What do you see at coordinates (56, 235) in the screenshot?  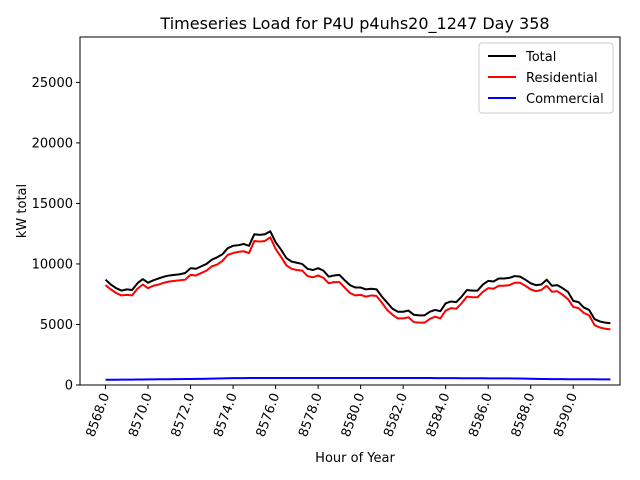 I see `y-axis: 0 5000 10000 15000 20000 25000` at bounding box center [56, 235].